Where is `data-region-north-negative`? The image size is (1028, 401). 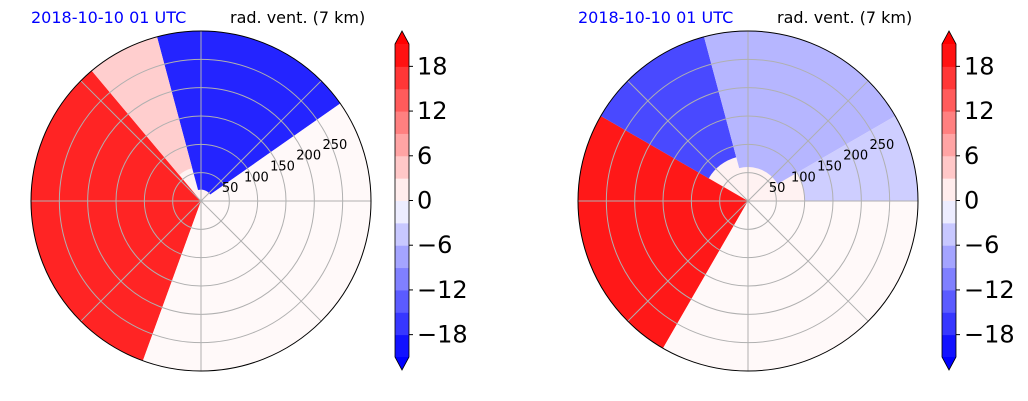 data-region-north-negative is located at coordinates (249, 112).